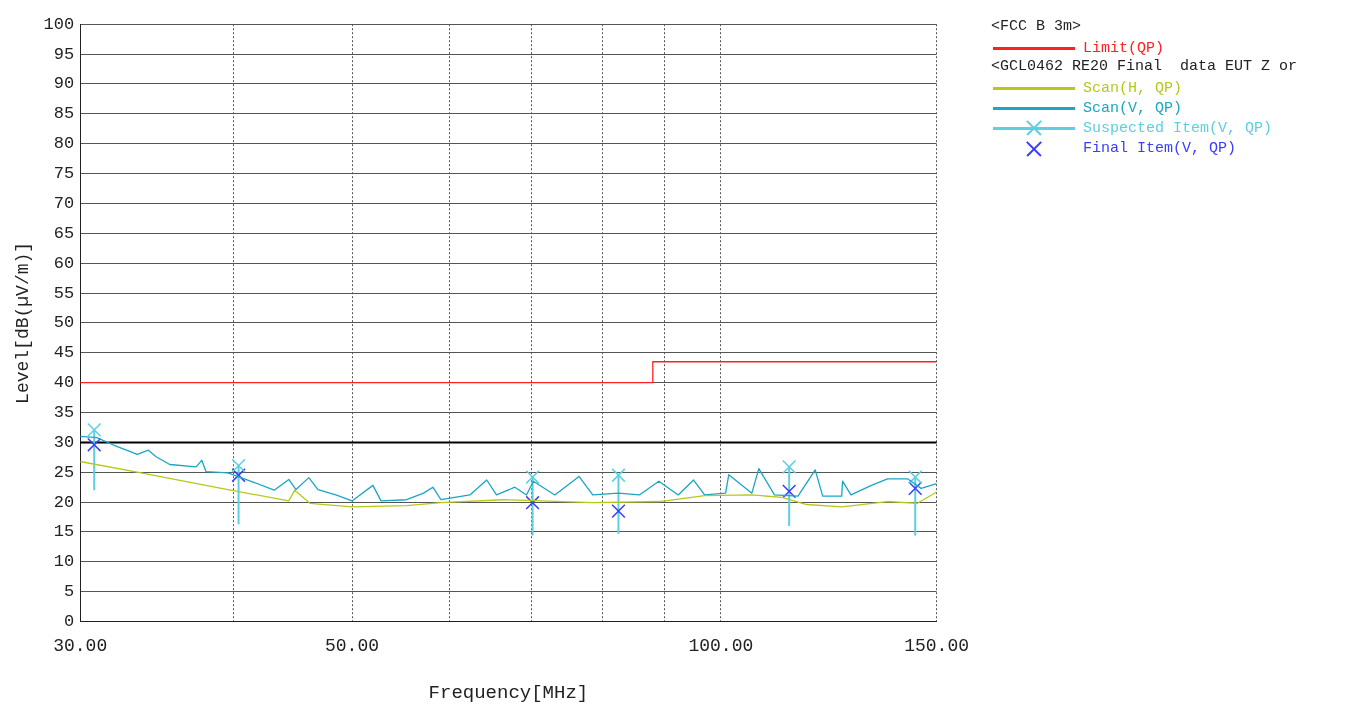  I want to click on x-tick-label: 100.00, so click(721, 646).